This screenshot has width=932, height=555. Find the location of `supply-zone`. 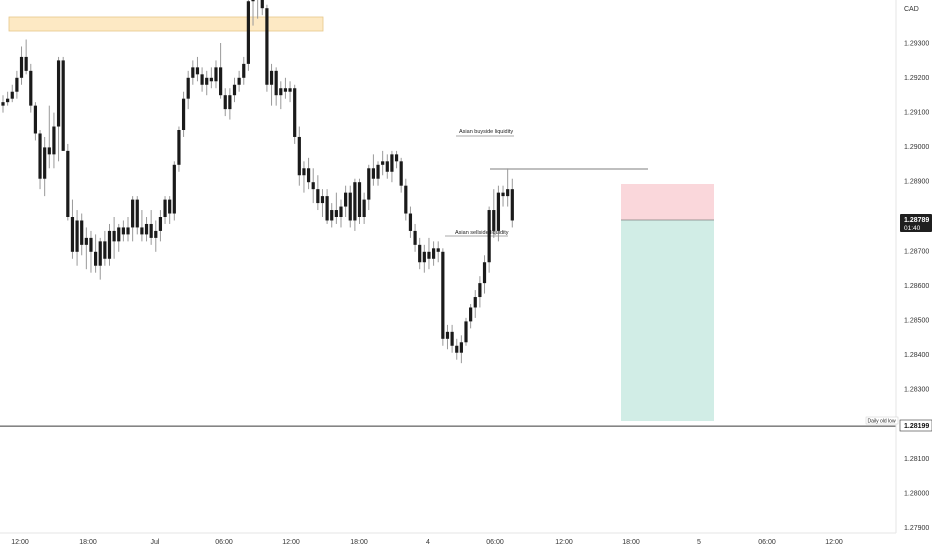

supply-zone is located at coordinates (166, 24).